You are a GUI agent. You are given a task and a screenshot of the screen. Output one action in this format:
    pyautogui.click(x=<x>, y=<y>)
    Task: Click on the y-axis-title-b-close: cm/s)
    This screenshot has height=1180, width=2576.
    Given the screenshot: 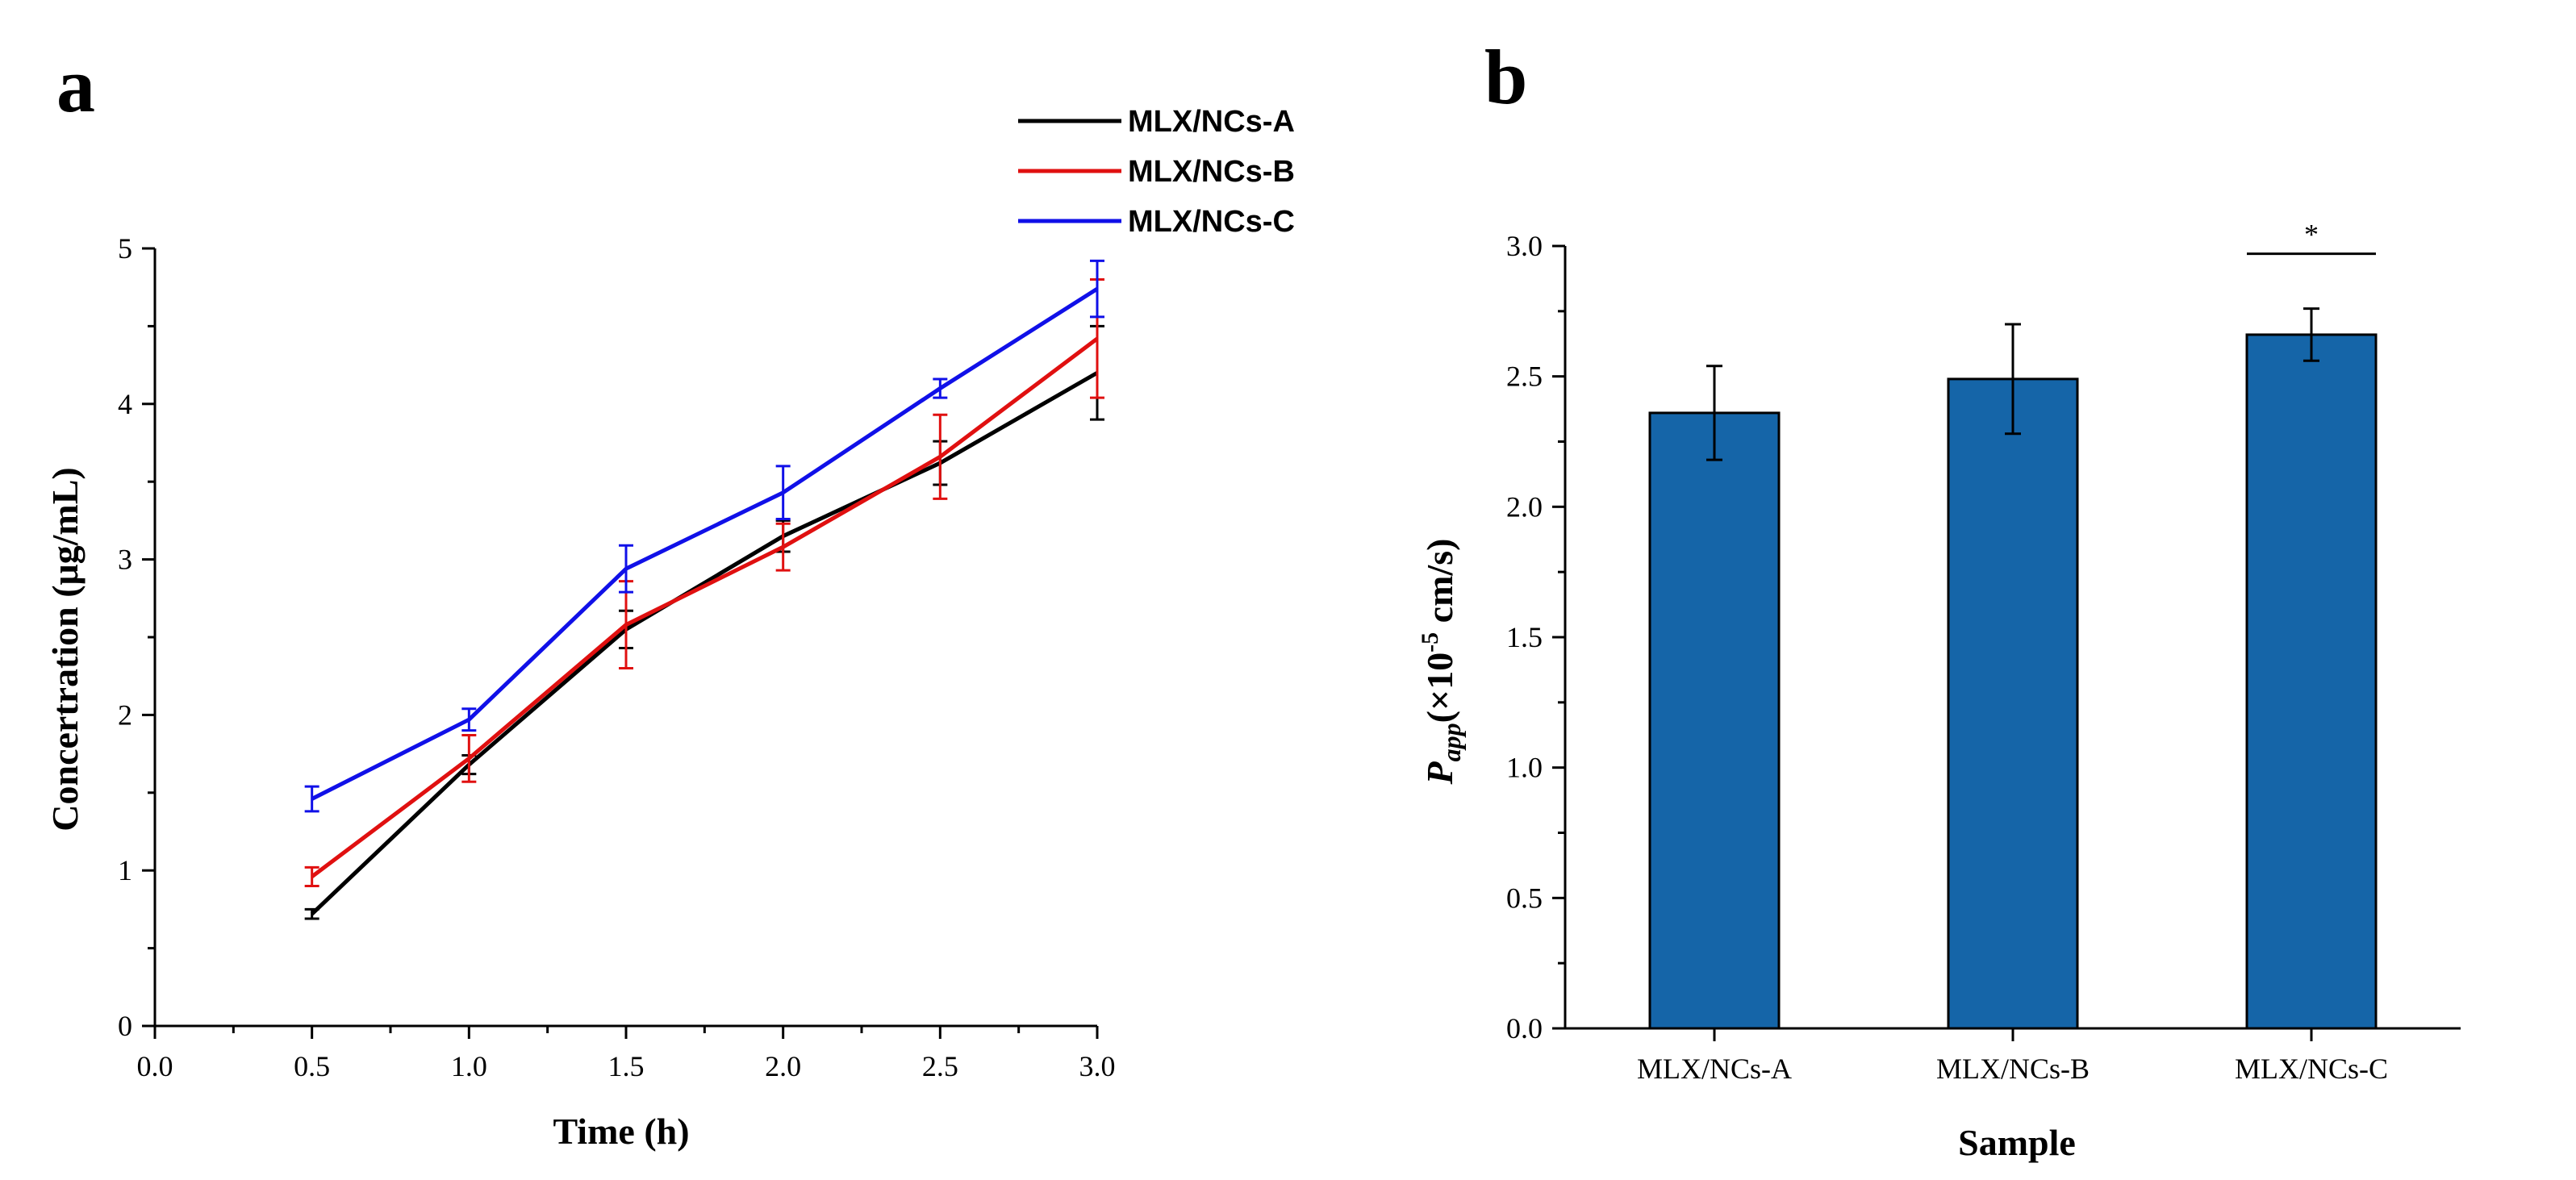 What is the action you would take?
    pyautogui.click(x=1439, y=585)
    